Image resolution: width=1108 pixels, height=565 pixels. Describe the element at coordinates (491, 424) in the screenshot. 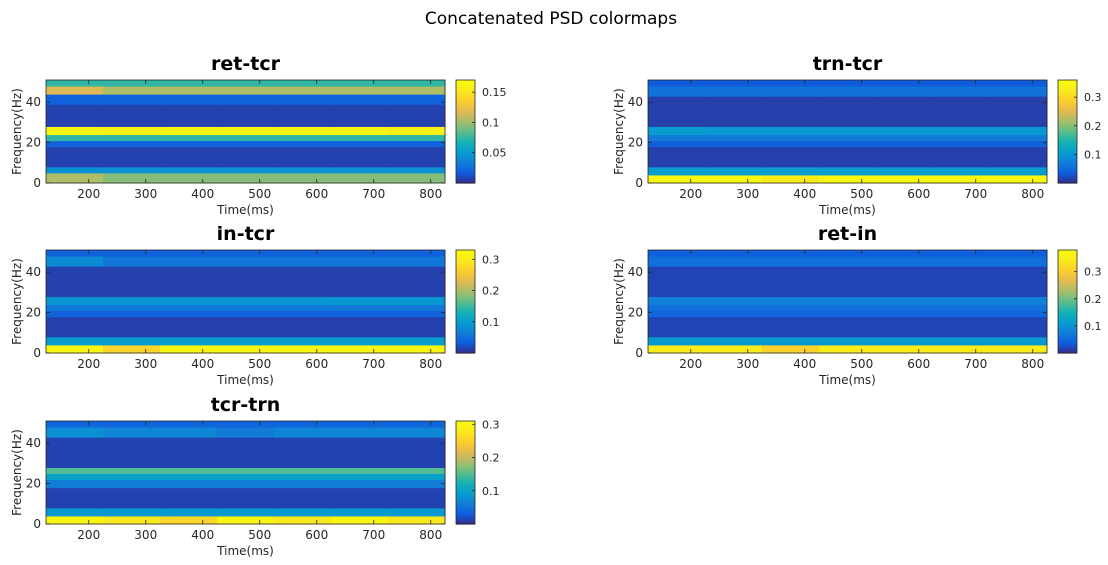

I see `colorbar-tick-label: 0.3` at that location.